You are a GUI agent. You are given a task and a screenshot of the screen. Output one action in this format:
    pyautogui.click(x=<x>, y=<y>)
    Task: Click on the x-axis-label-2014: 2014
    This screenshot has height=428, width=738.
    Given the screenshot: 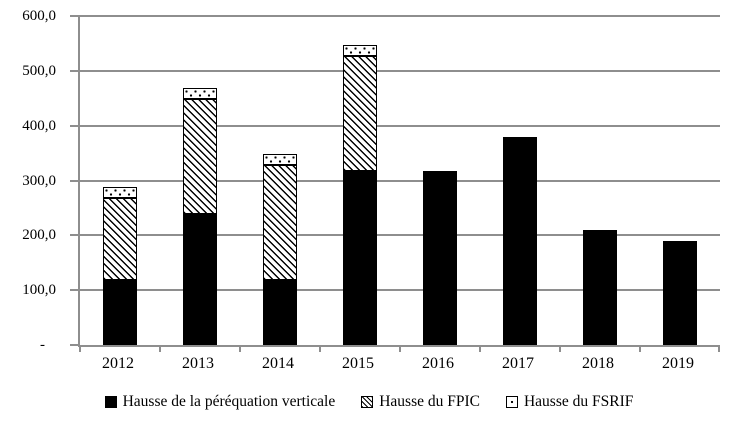 What is the action you would take?
    pyautogui.click(x=278, y=363)
    